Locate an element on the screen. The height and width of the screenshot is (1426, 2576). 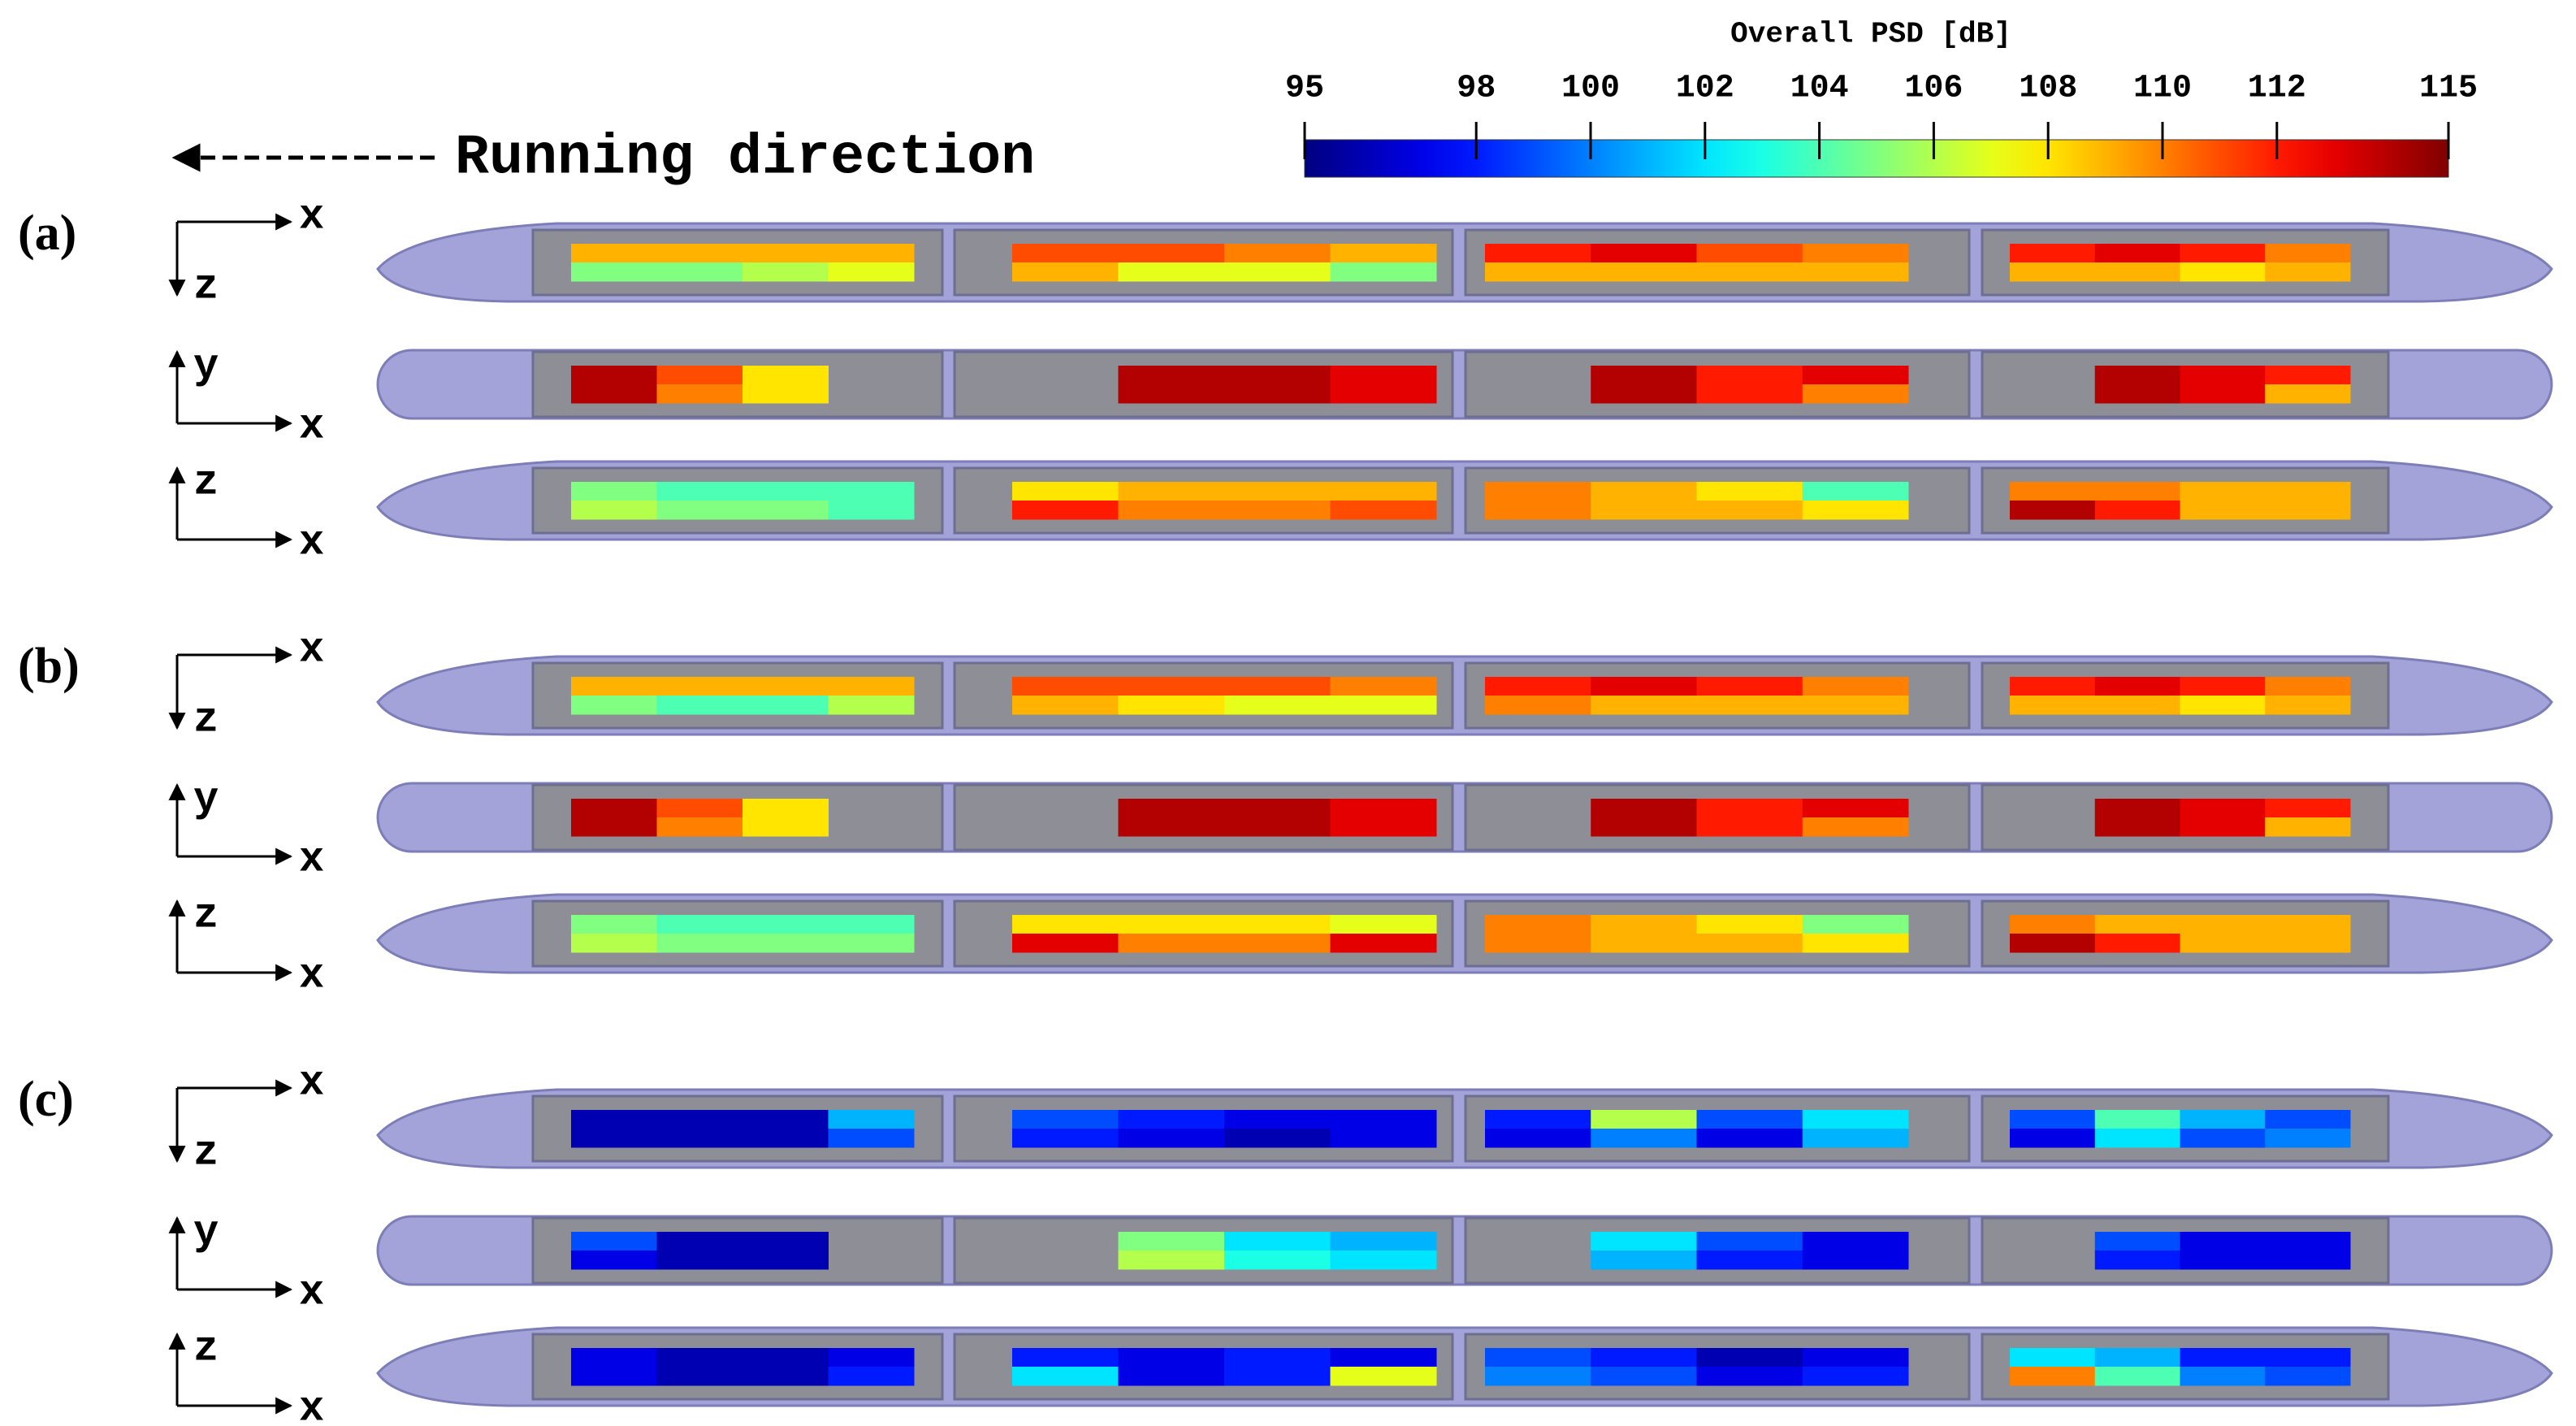
colorbar is located at coordinates (1876, 158).